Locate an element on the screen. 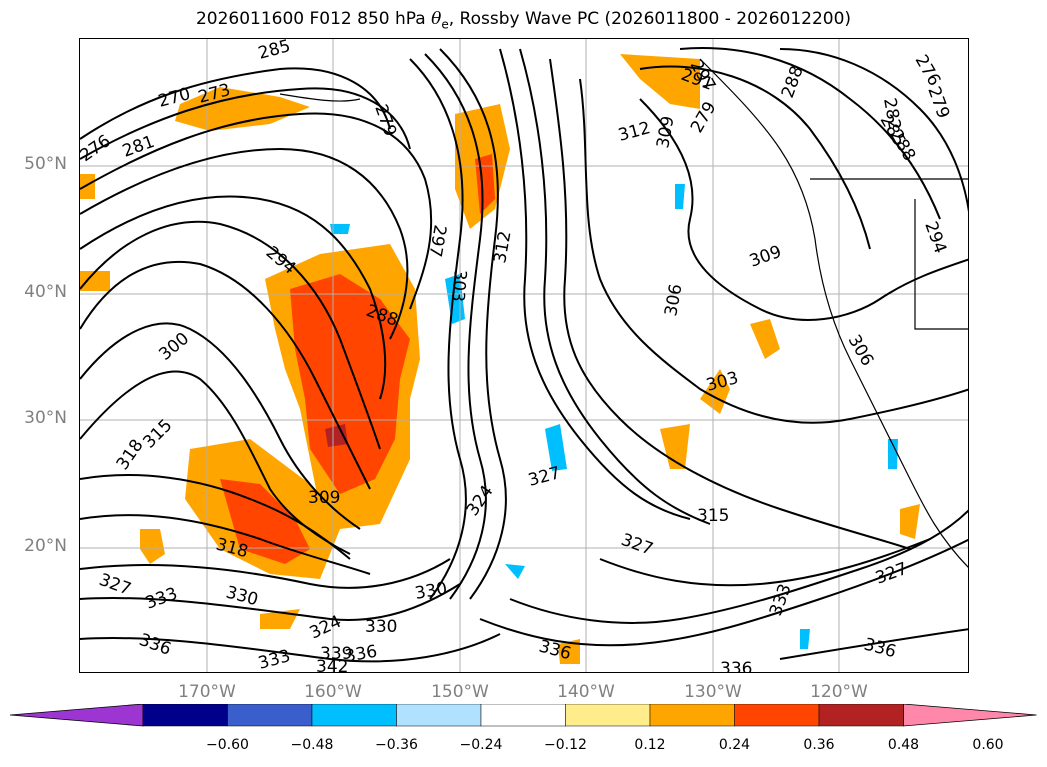 This screenshot has width=1047, height=767. contour-label: 324 is located at coordinates (480, 501).